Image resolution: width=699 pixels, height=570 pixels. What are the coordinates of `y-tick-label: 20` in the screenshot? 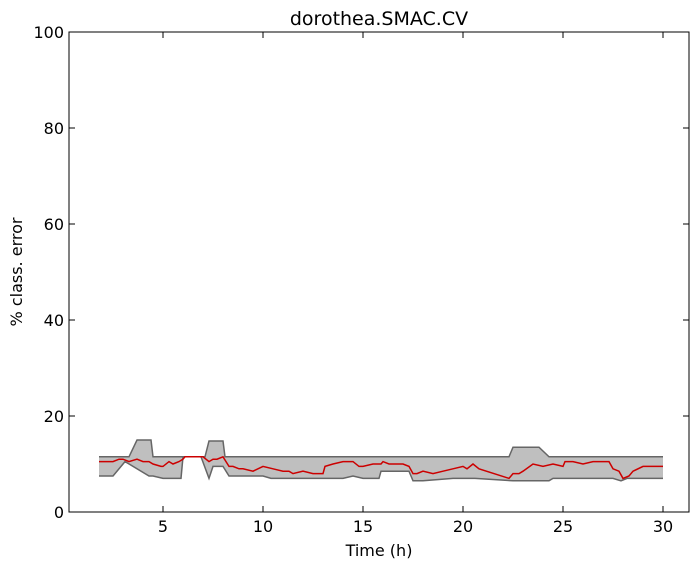 It's located at (54, 416).